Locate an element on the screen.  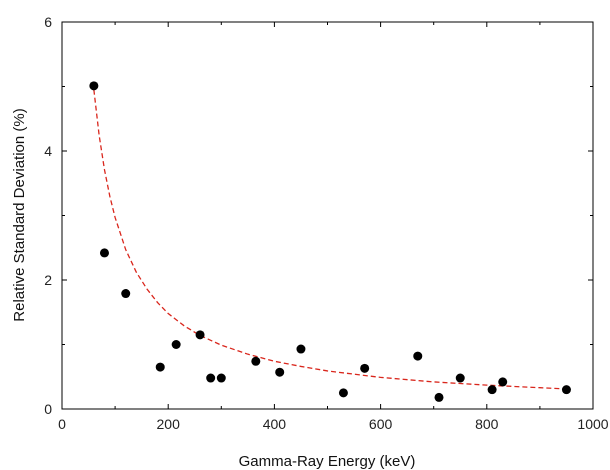
y-axis-title: Relative Standard Deviation (%) is located at coordinates (19, 214).